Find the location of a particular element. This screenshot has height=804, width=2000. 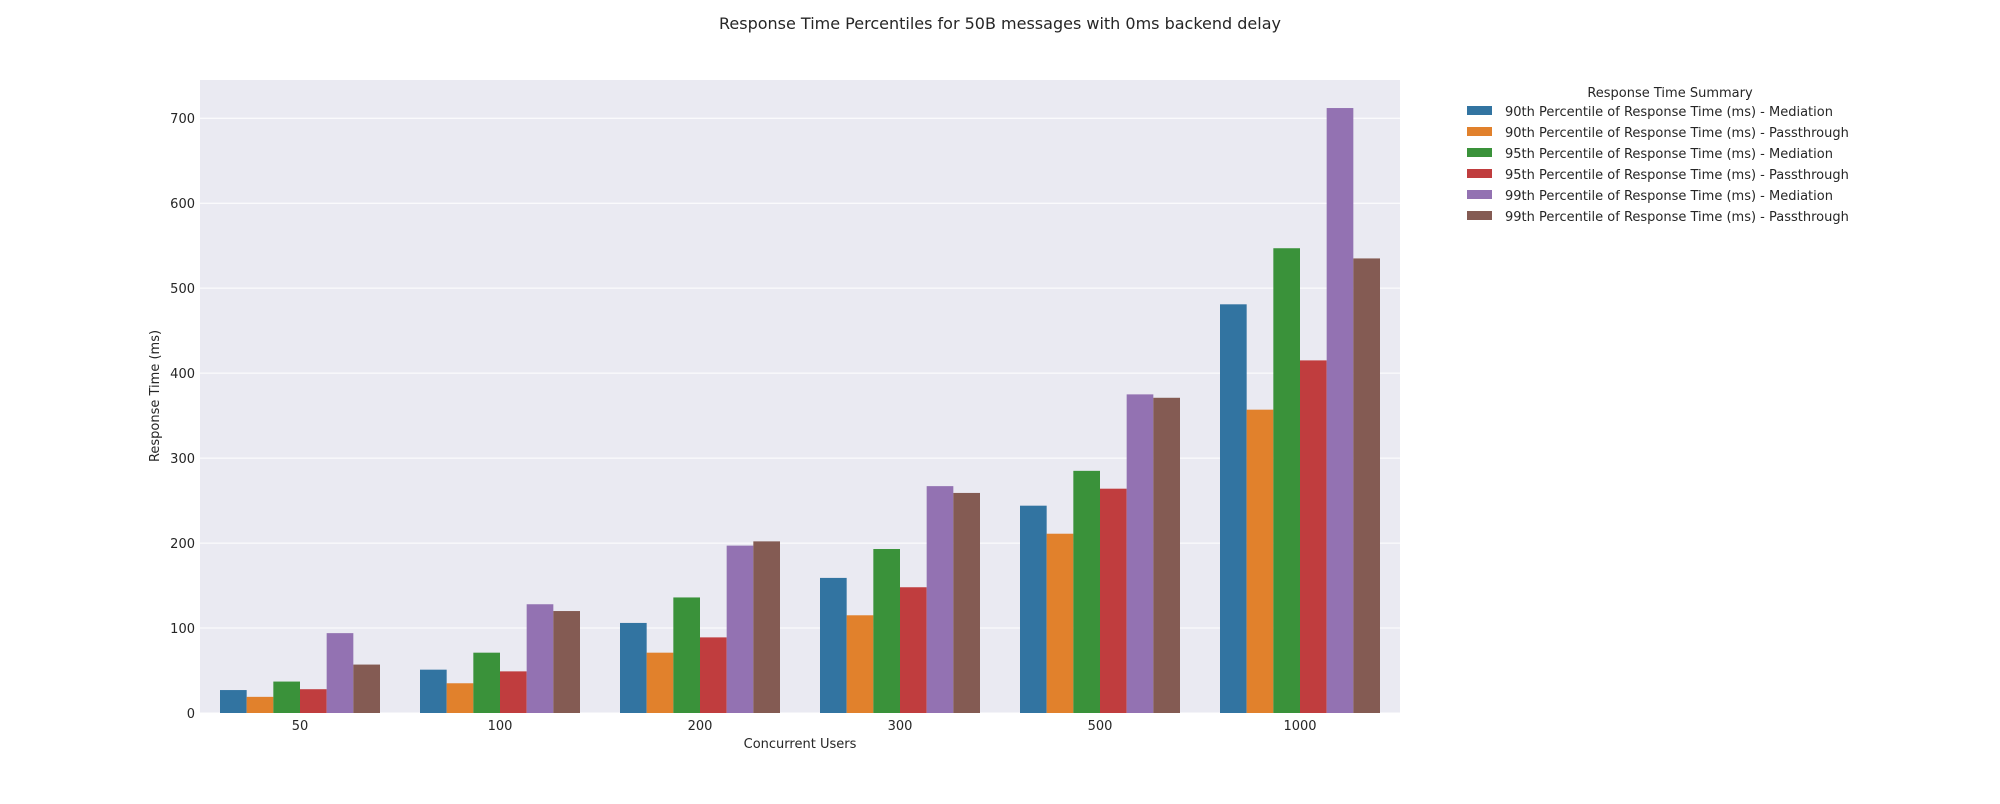

y-axis-ticks: 0 100 200 300 400 500 600 700 is located at coordinates (182, 417).